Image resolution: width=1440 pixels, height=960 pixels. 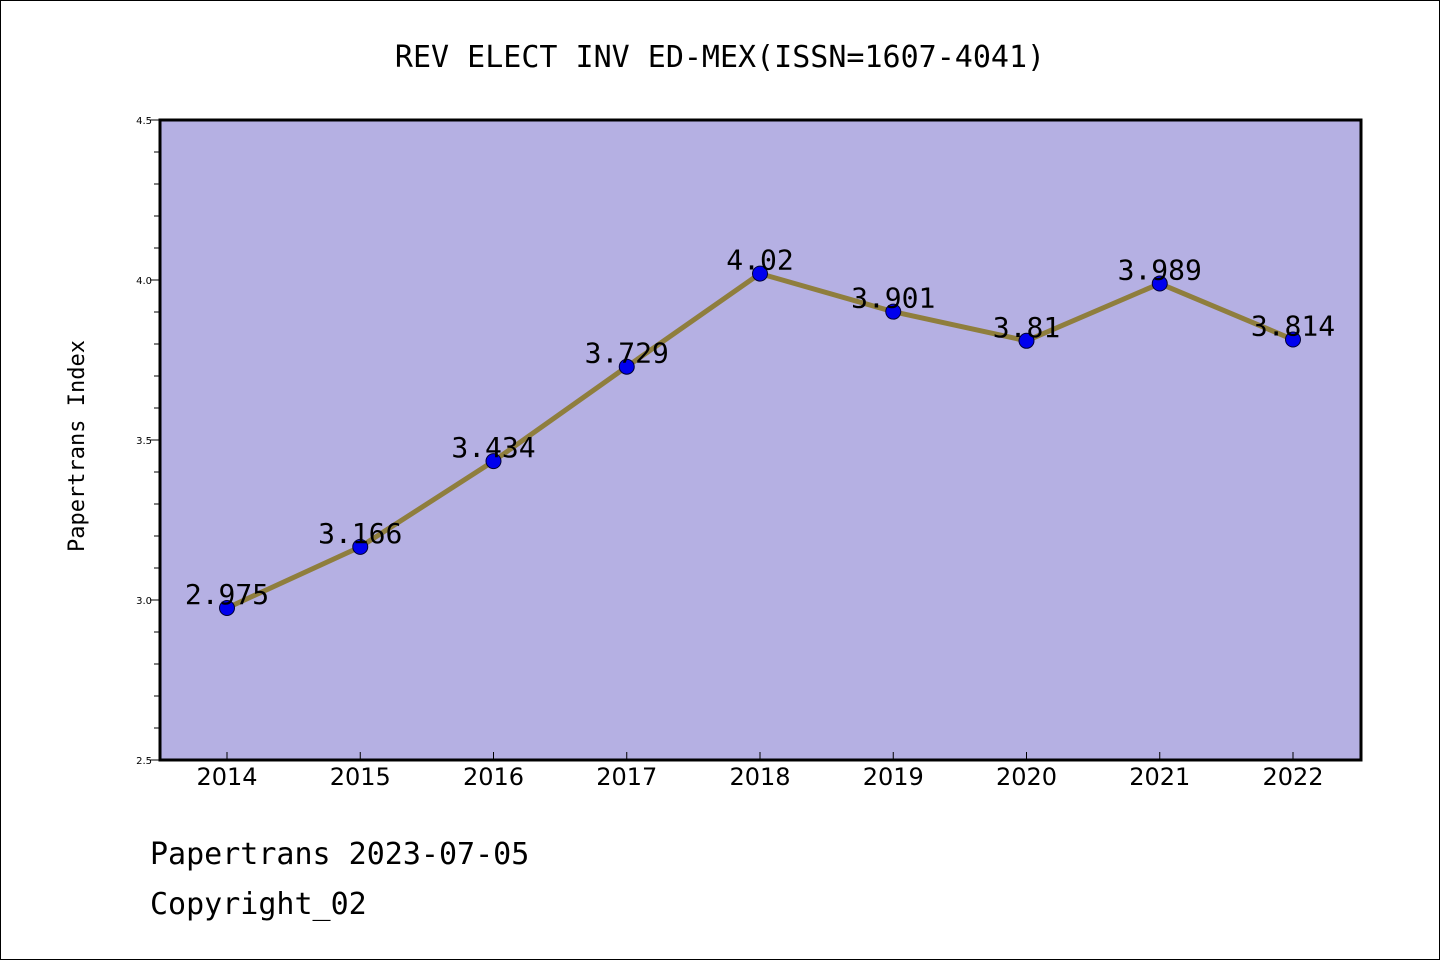 I want to click on x-tick-label: 2014, so click(x=226, y=777).